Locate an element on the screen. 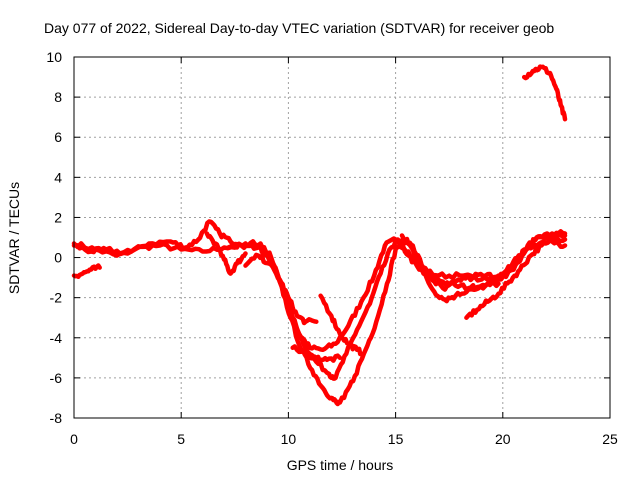 This screenshot has width=640, height=480. y-tick-label: -6 is located at coordinates (56, 378).